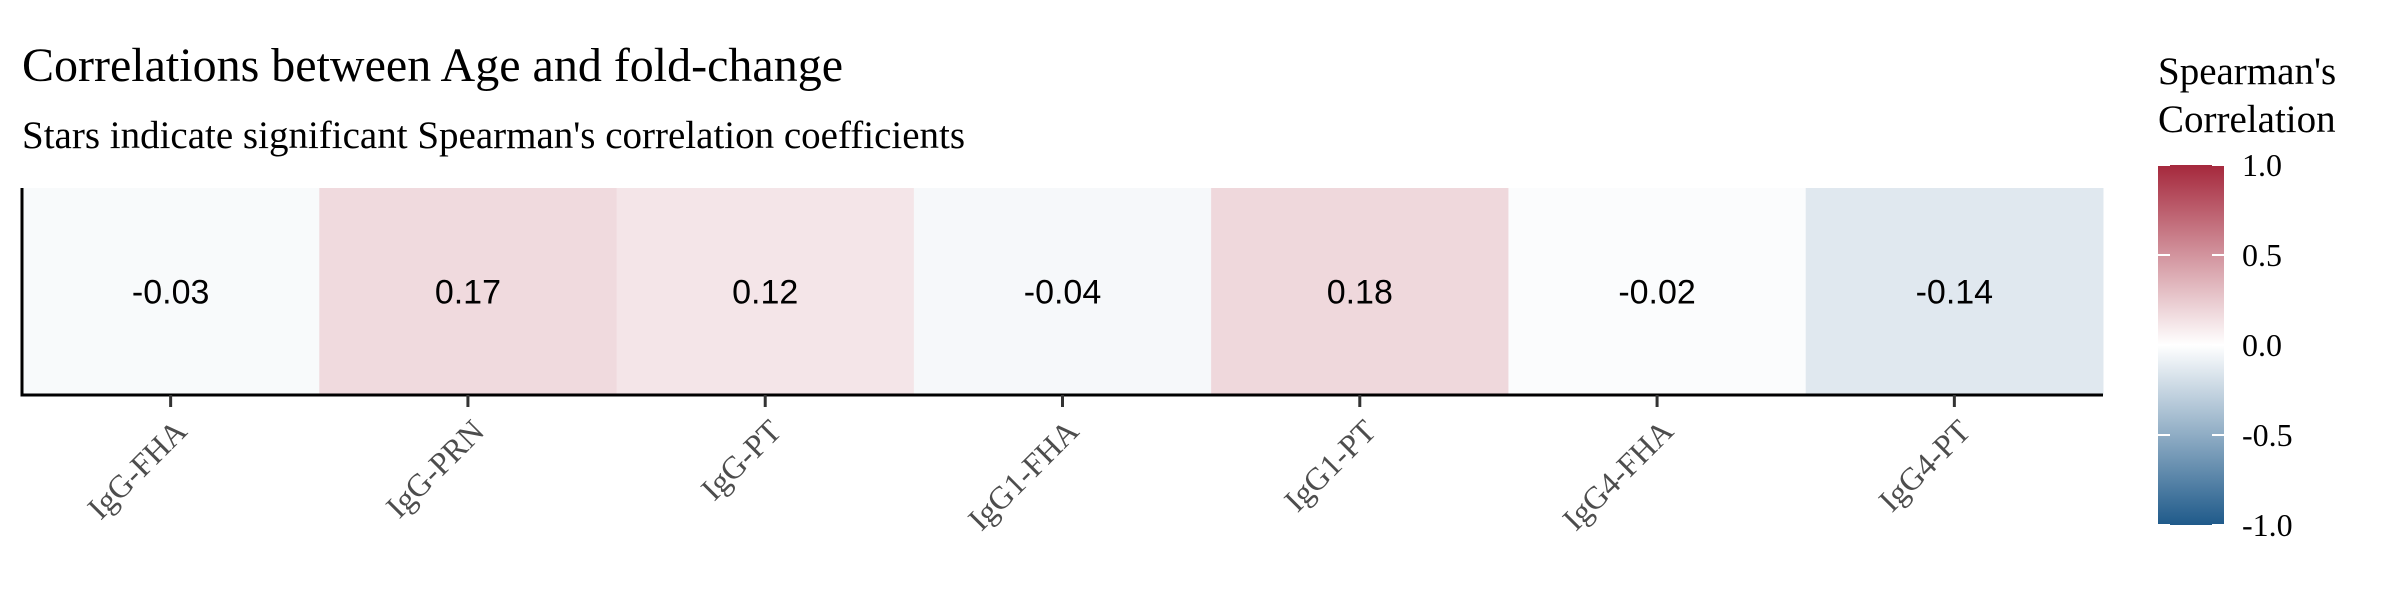 Image resolution: width=2400 pixels, height=600 pixels. Describe the element at coordinates (136, 468) in the screenshot. I see `x-tick-label: IgG-FHA` at that location.